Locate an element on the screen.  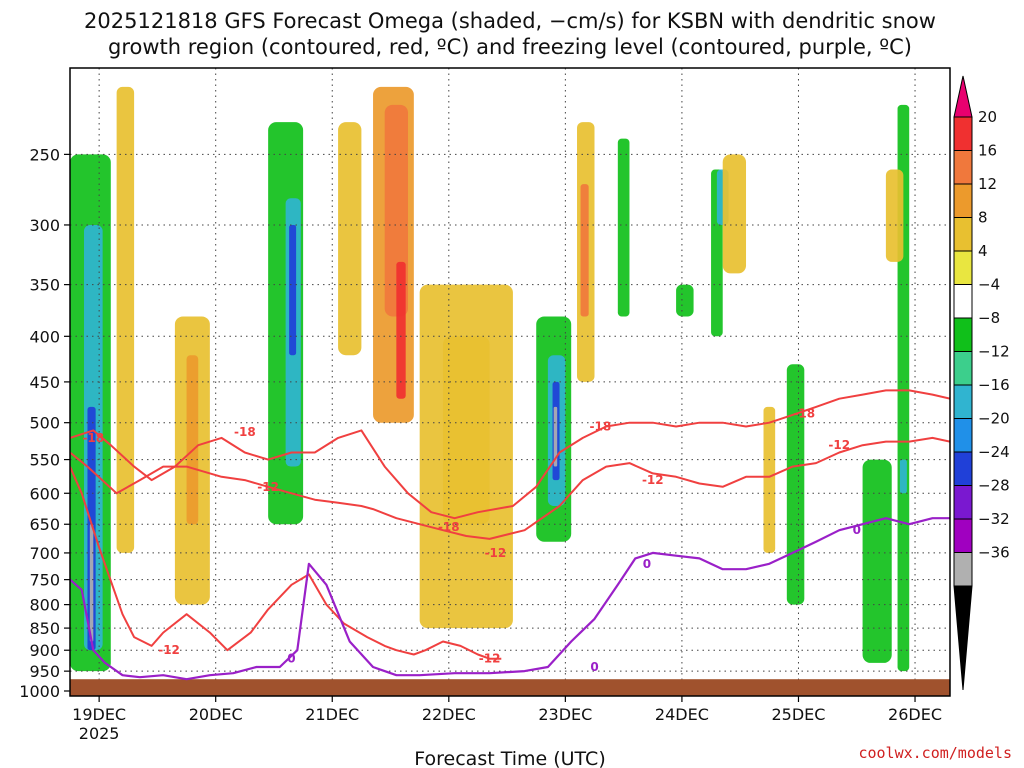
source-credit: coolwx.com/models is located at coordinates (935, 753).